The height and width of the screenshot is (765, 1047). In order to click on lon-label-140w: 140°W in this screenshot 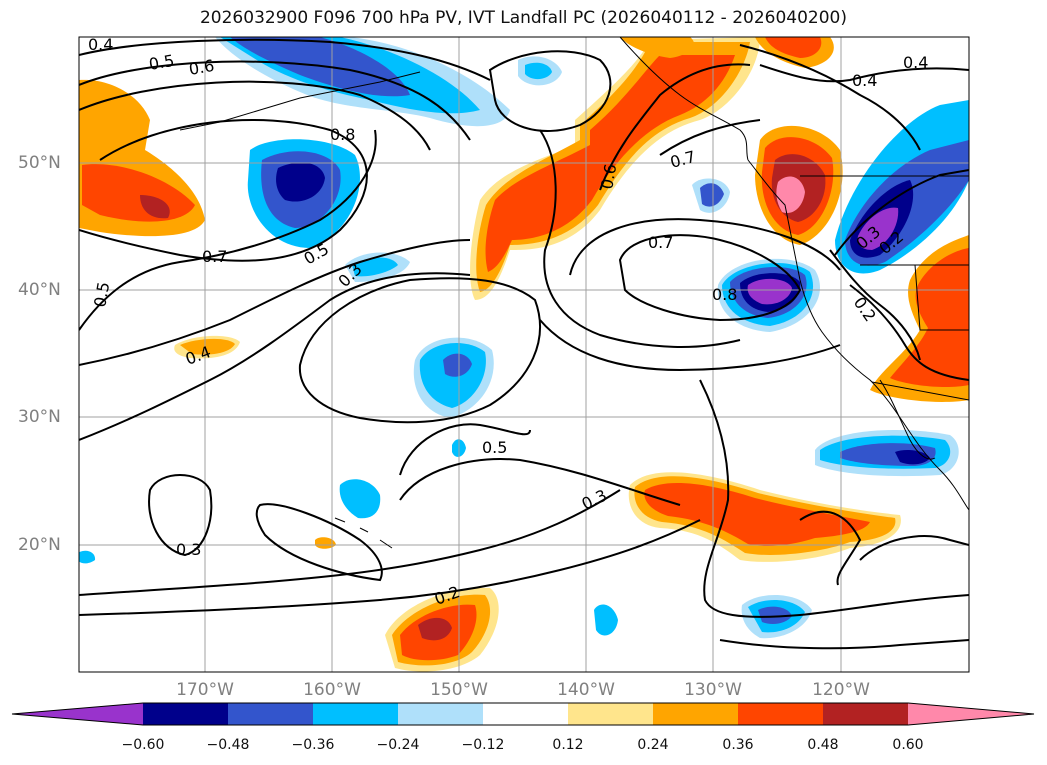, I will do `click(586, 690)`.